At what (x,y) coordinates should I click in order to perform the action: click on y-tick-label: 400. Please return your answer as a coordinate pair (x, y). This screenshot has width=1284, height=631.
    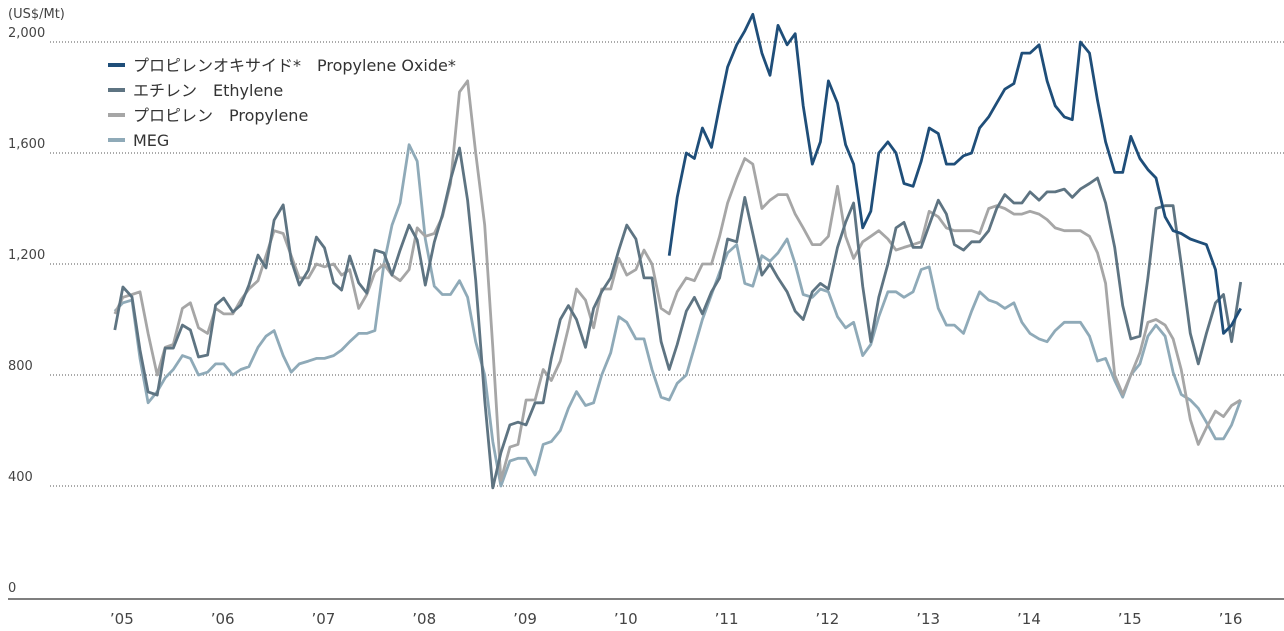
    Looking at the image, I should click on (20, 477).